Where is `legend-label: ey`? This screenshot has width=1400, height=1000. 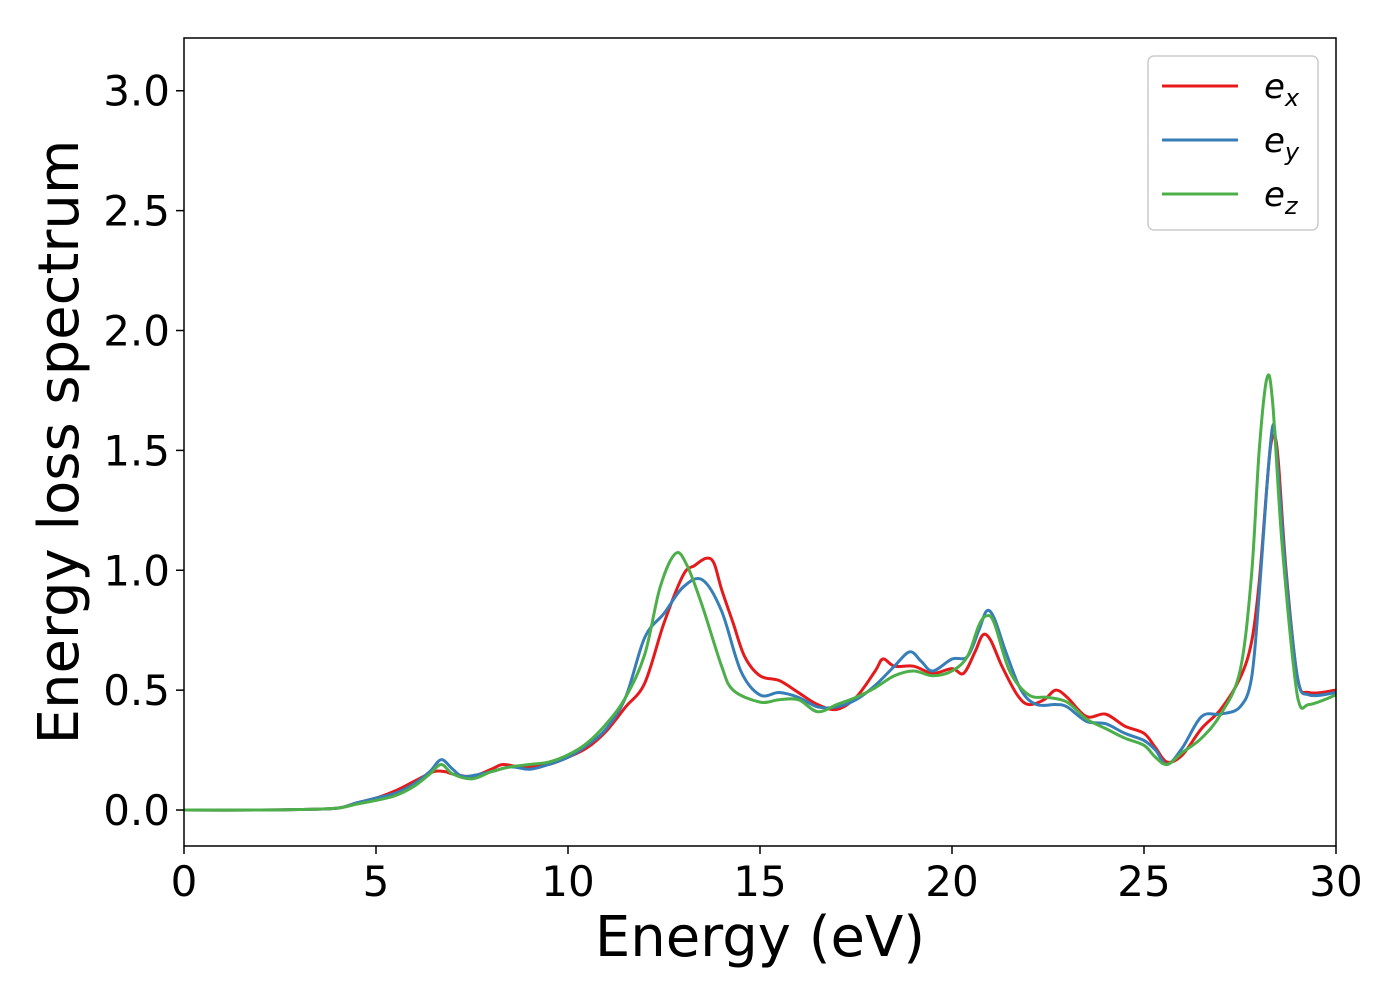
legend-label: ey is located at coordinates (1282, 143).